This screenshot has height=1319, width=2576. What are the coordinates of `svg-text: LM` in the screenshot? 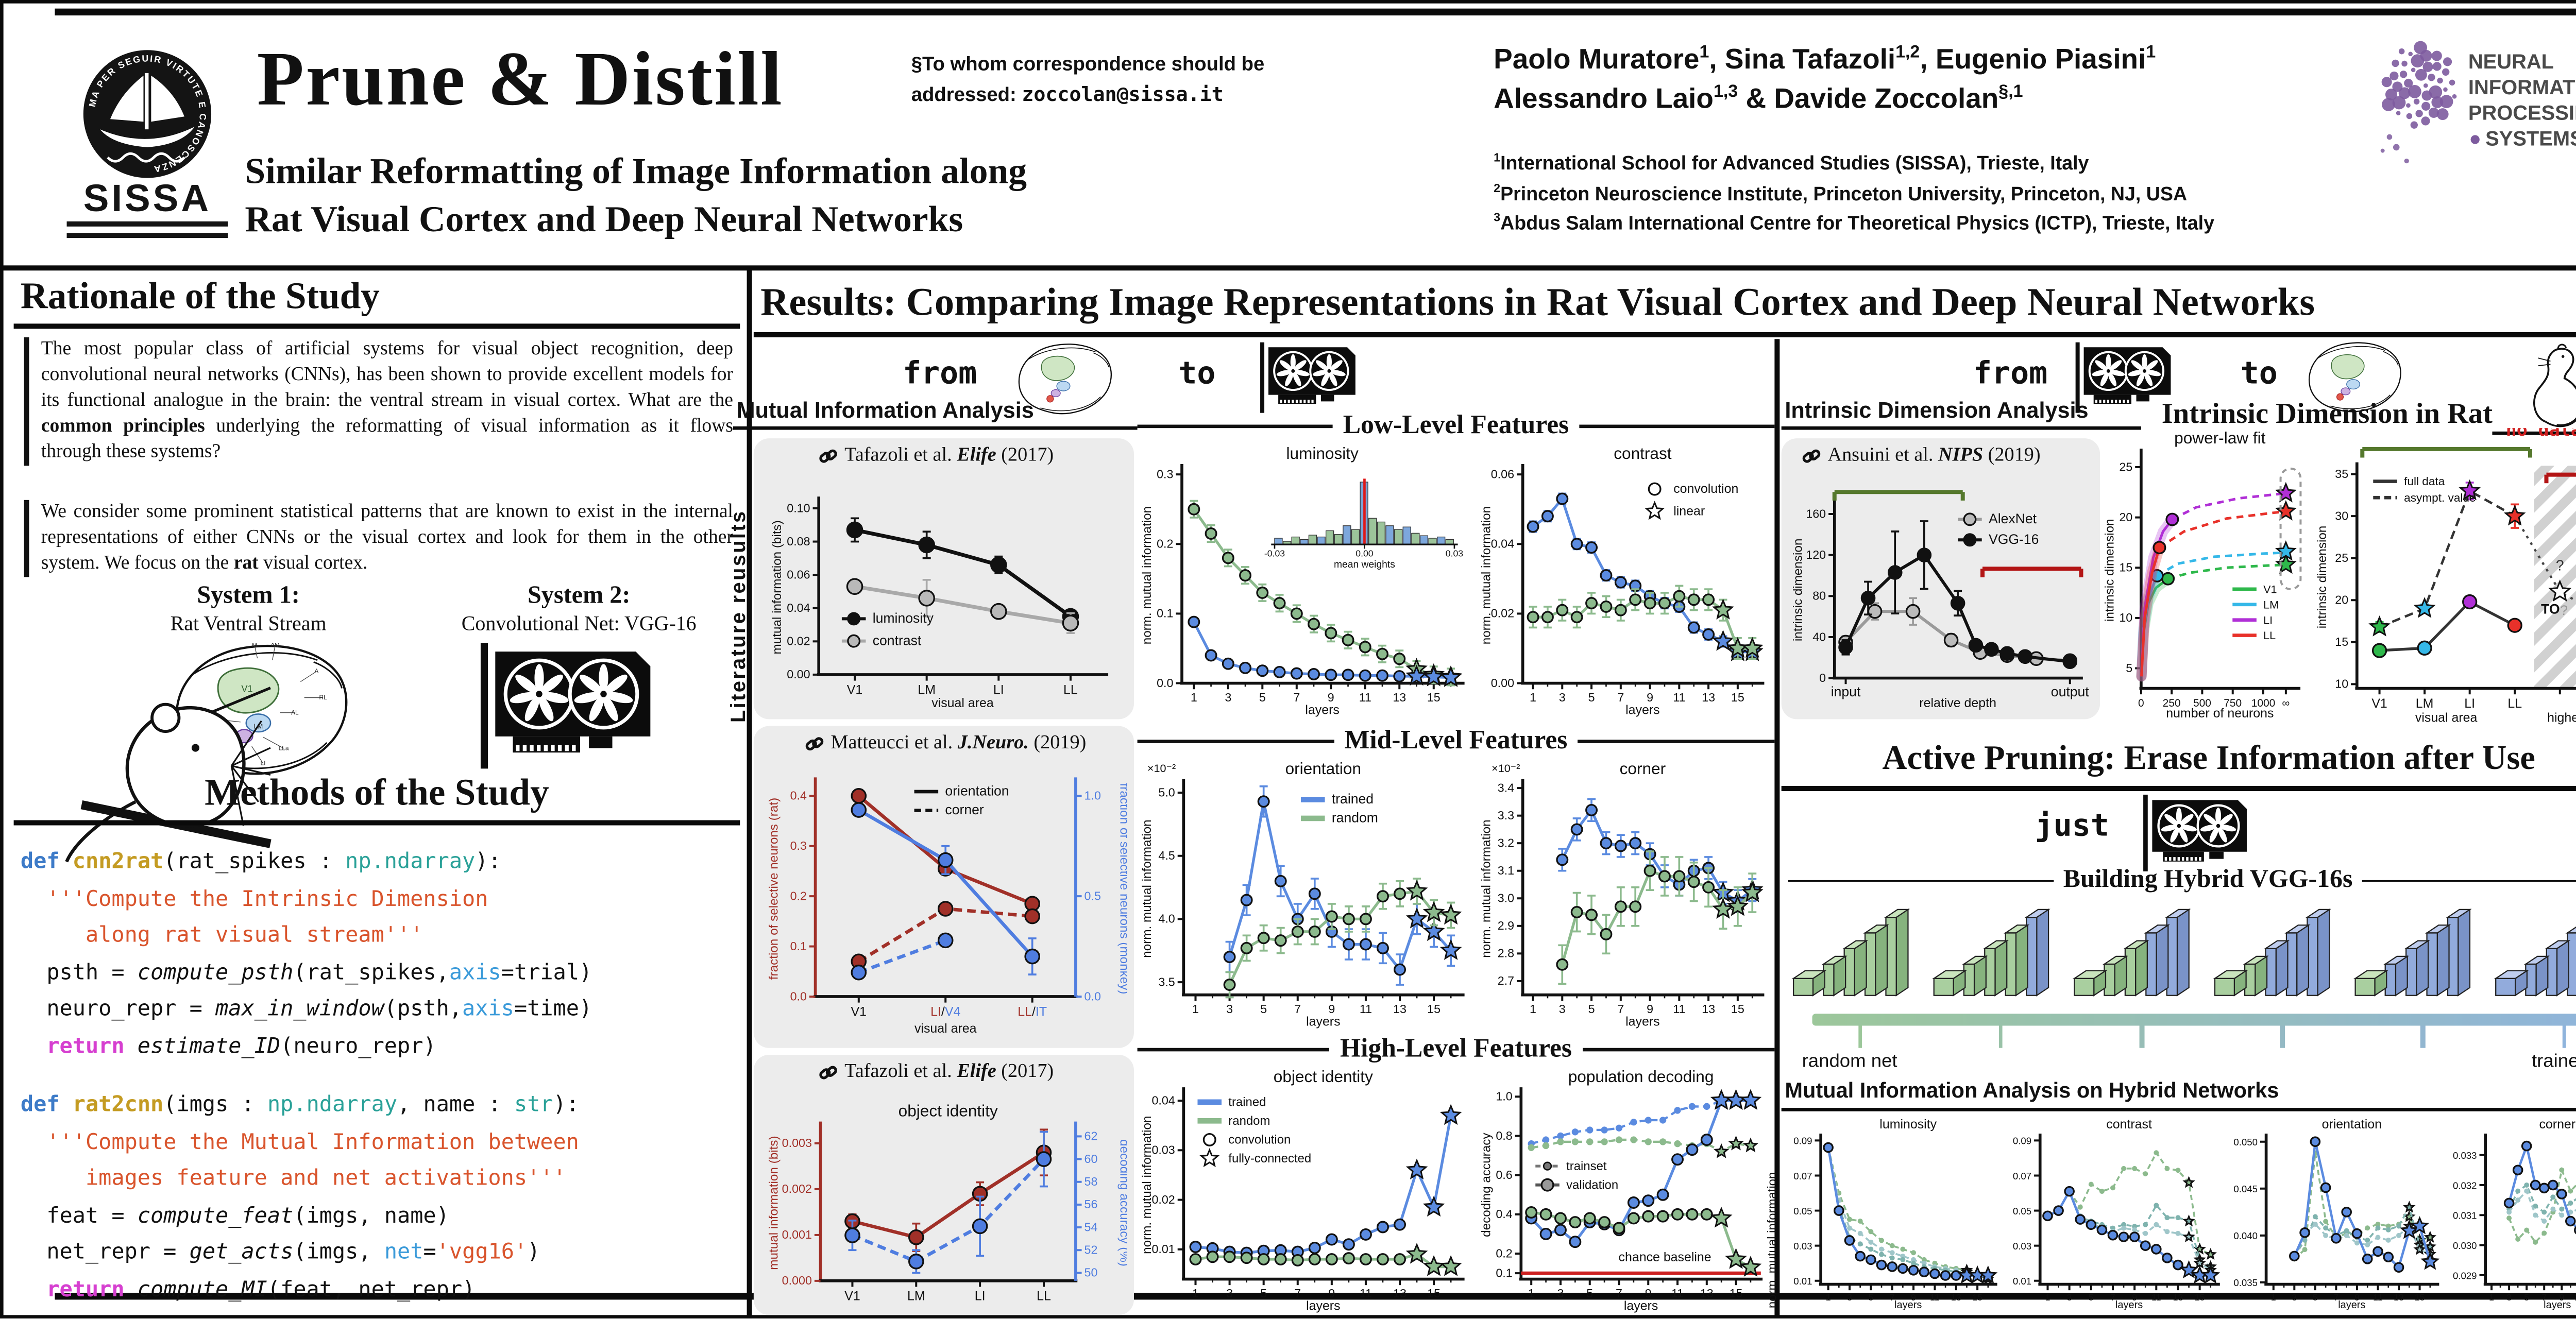 It's located at (2425, 703).